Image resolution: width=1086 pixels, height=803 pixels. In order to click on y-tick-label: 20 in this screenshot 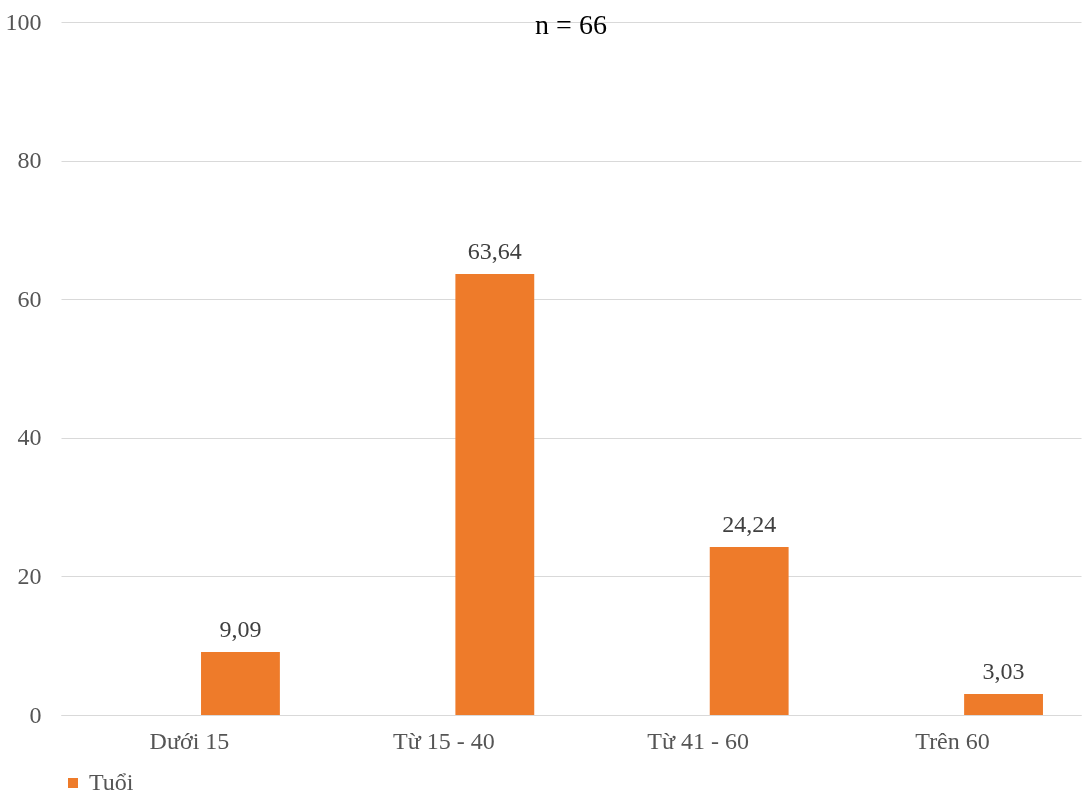, I will do `click(29, 575)`.